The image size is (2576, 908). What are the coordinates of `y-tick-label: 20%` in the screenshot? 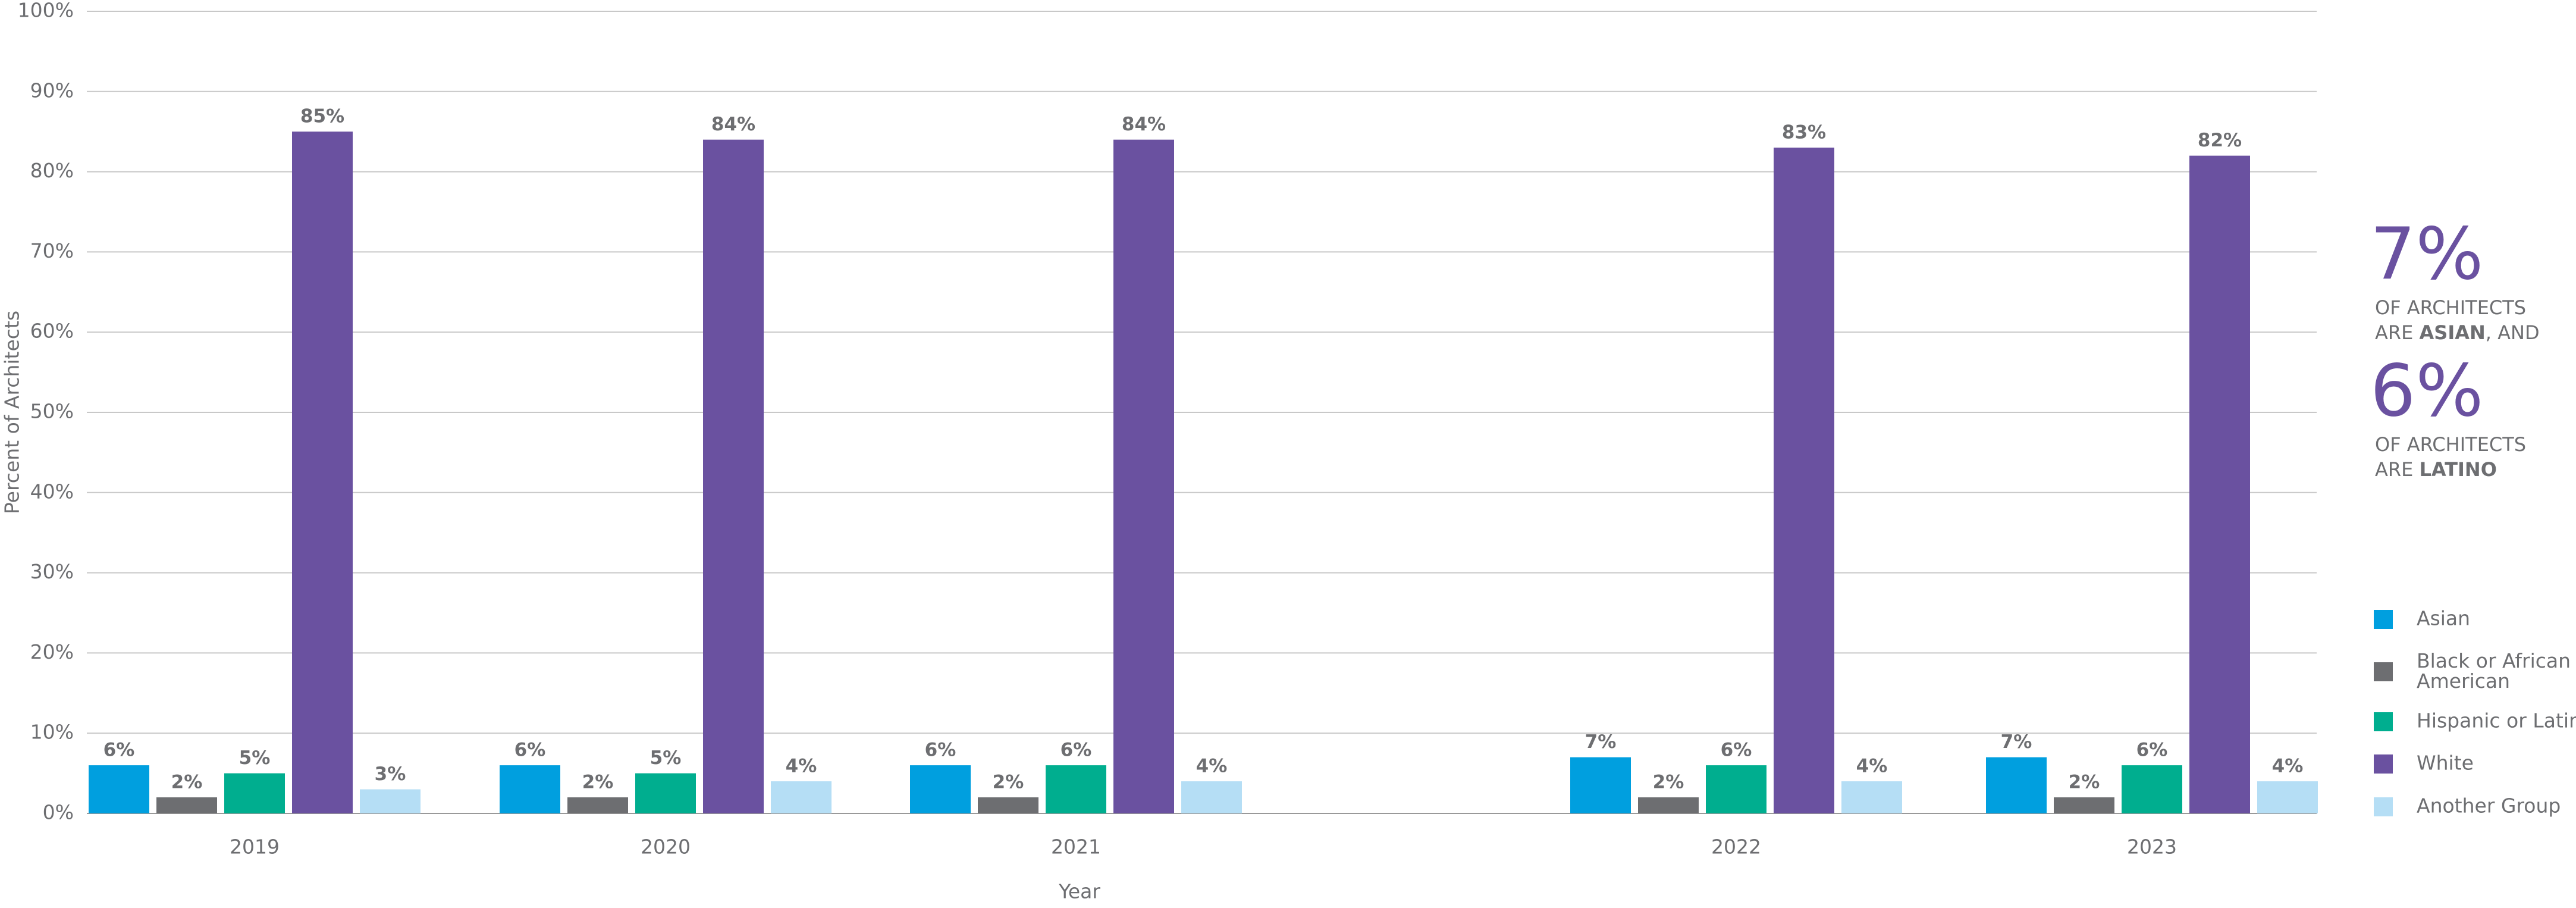 It's located at (52, 651).